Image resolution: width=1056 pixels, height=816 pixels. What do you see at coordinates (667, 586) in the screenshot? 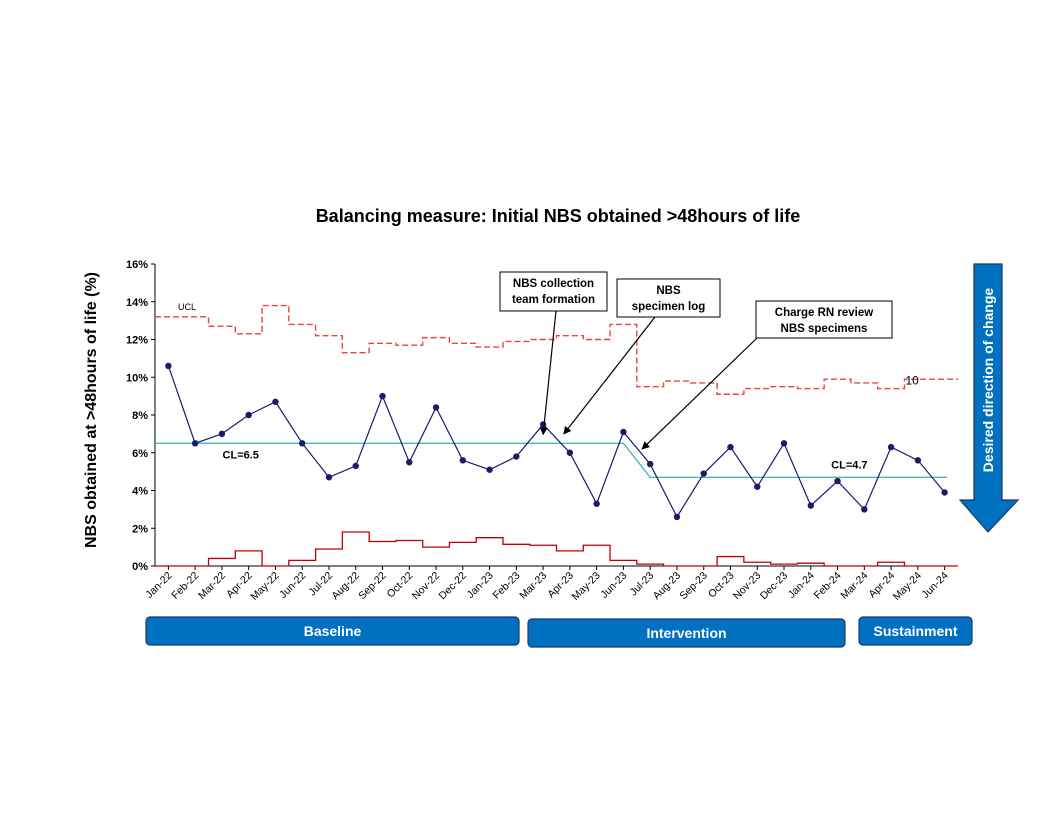
I see `x-tick-label: Aug-23` at bounding box center [667, 586].